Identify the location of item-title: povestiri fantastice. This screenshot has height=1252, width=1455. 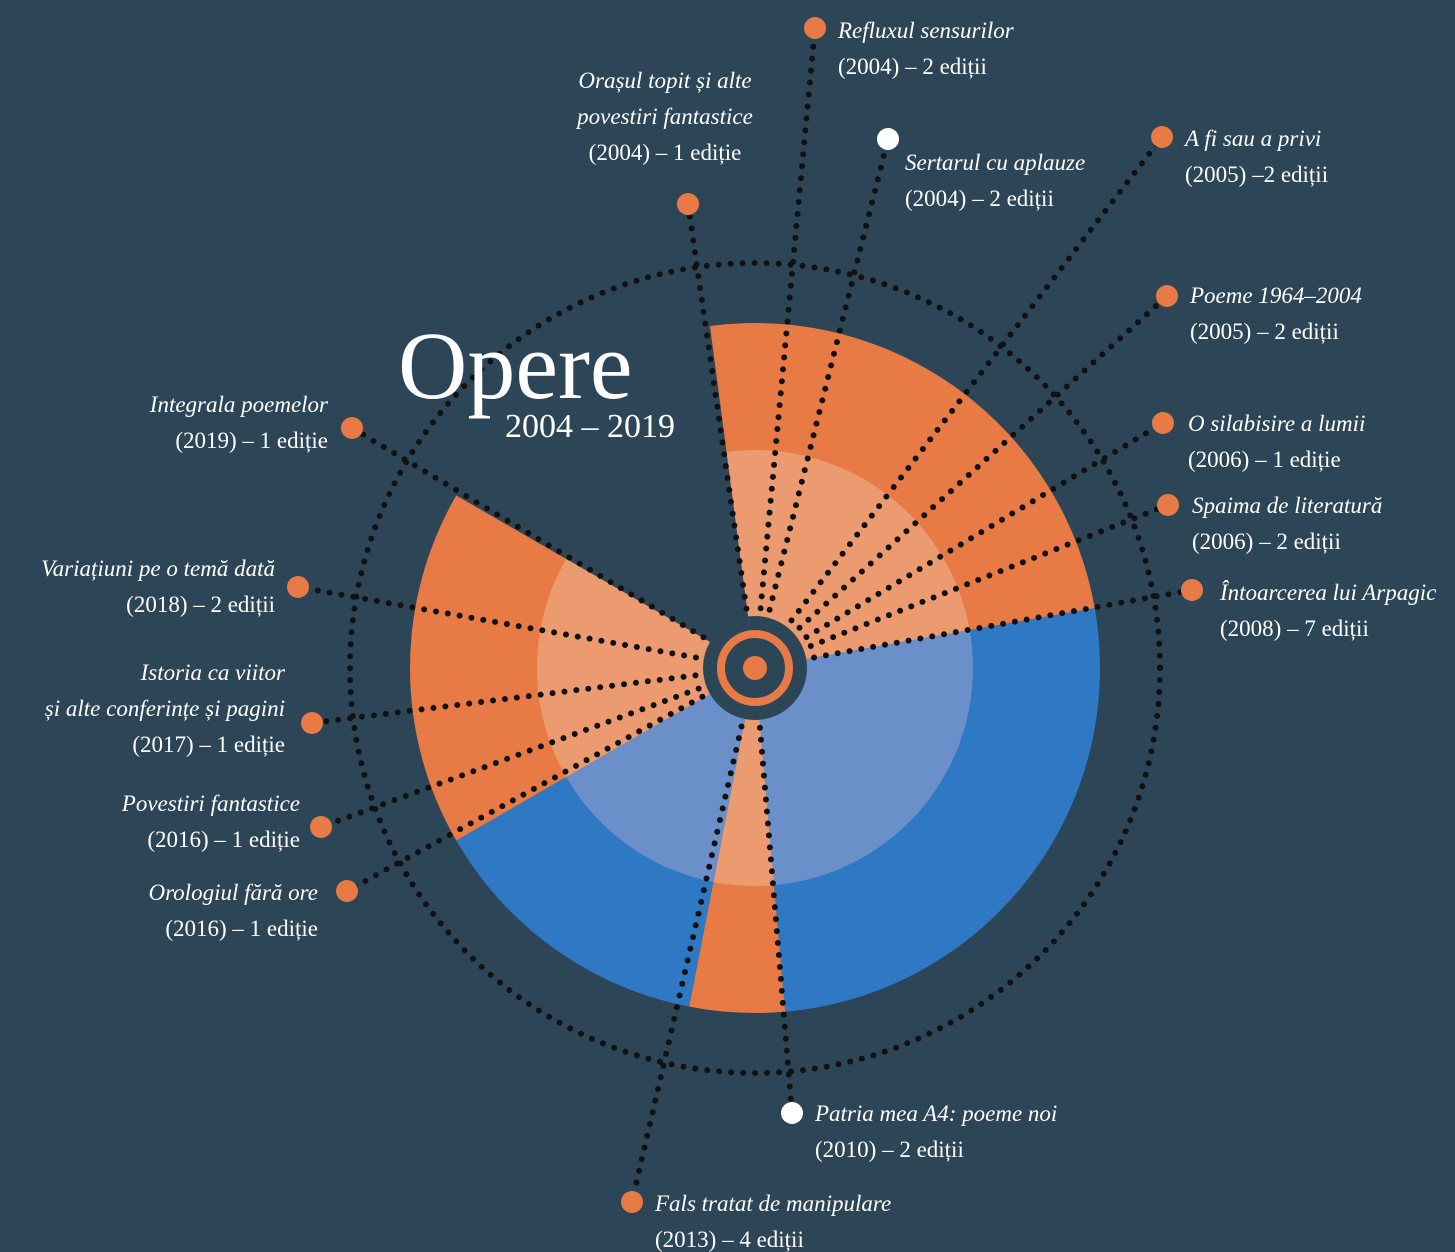
(664, 116).